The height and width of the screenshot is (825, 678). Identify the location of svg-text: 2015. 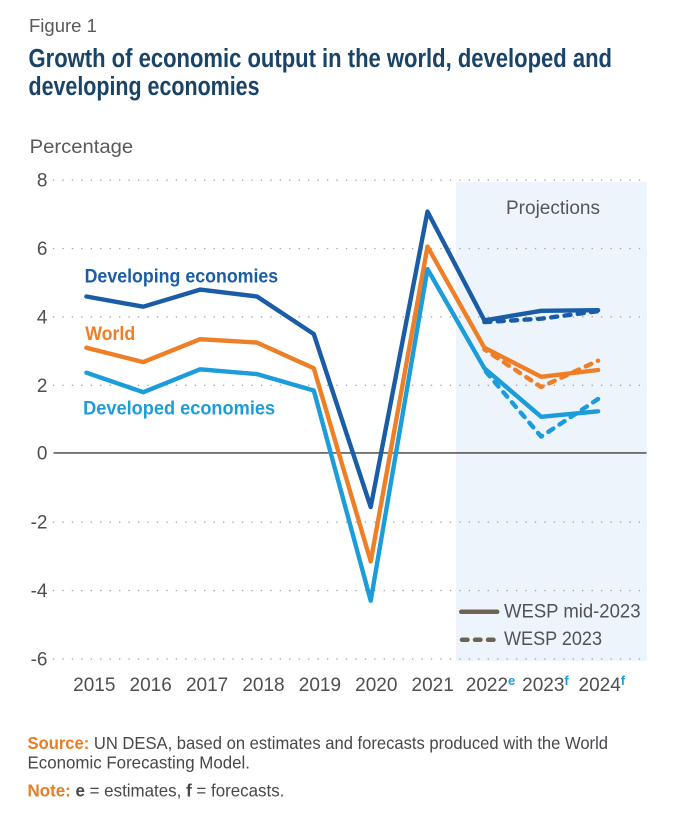
(94, 685).